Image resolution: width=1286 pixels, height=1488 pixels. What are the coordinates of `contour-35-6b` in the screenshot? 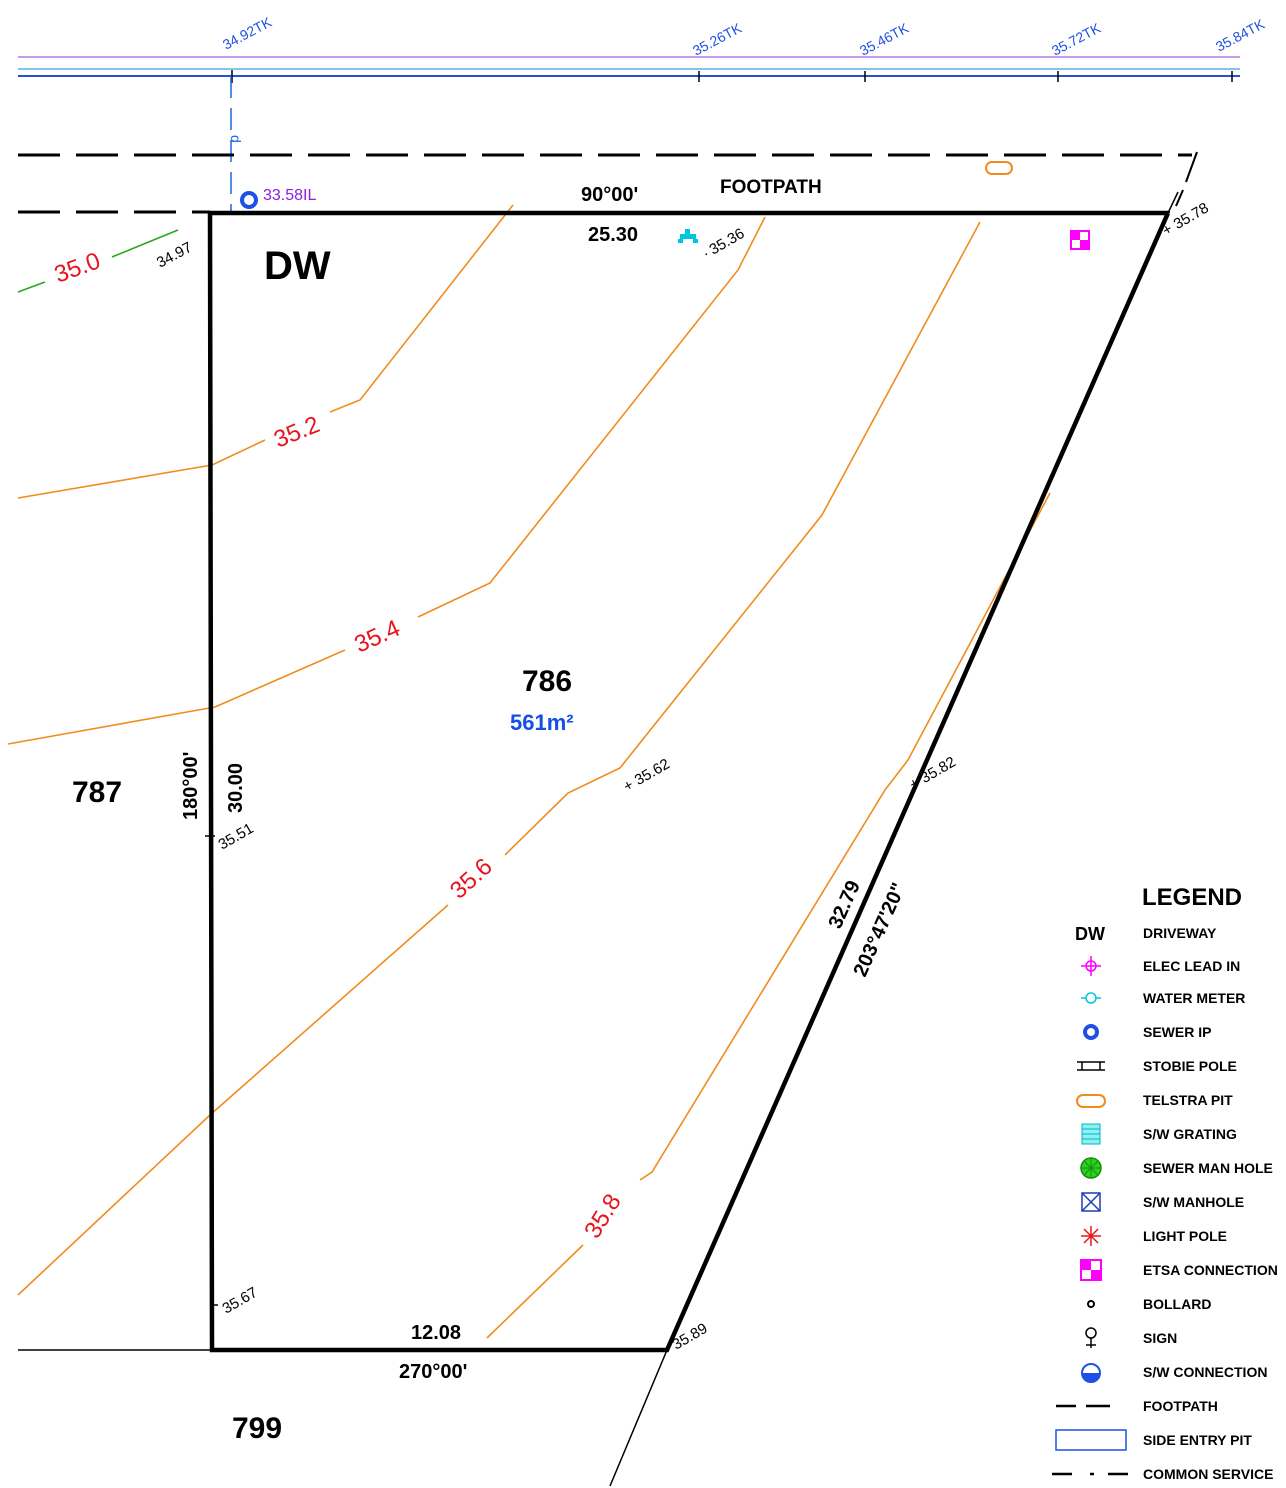 It's located at (233, 1100).